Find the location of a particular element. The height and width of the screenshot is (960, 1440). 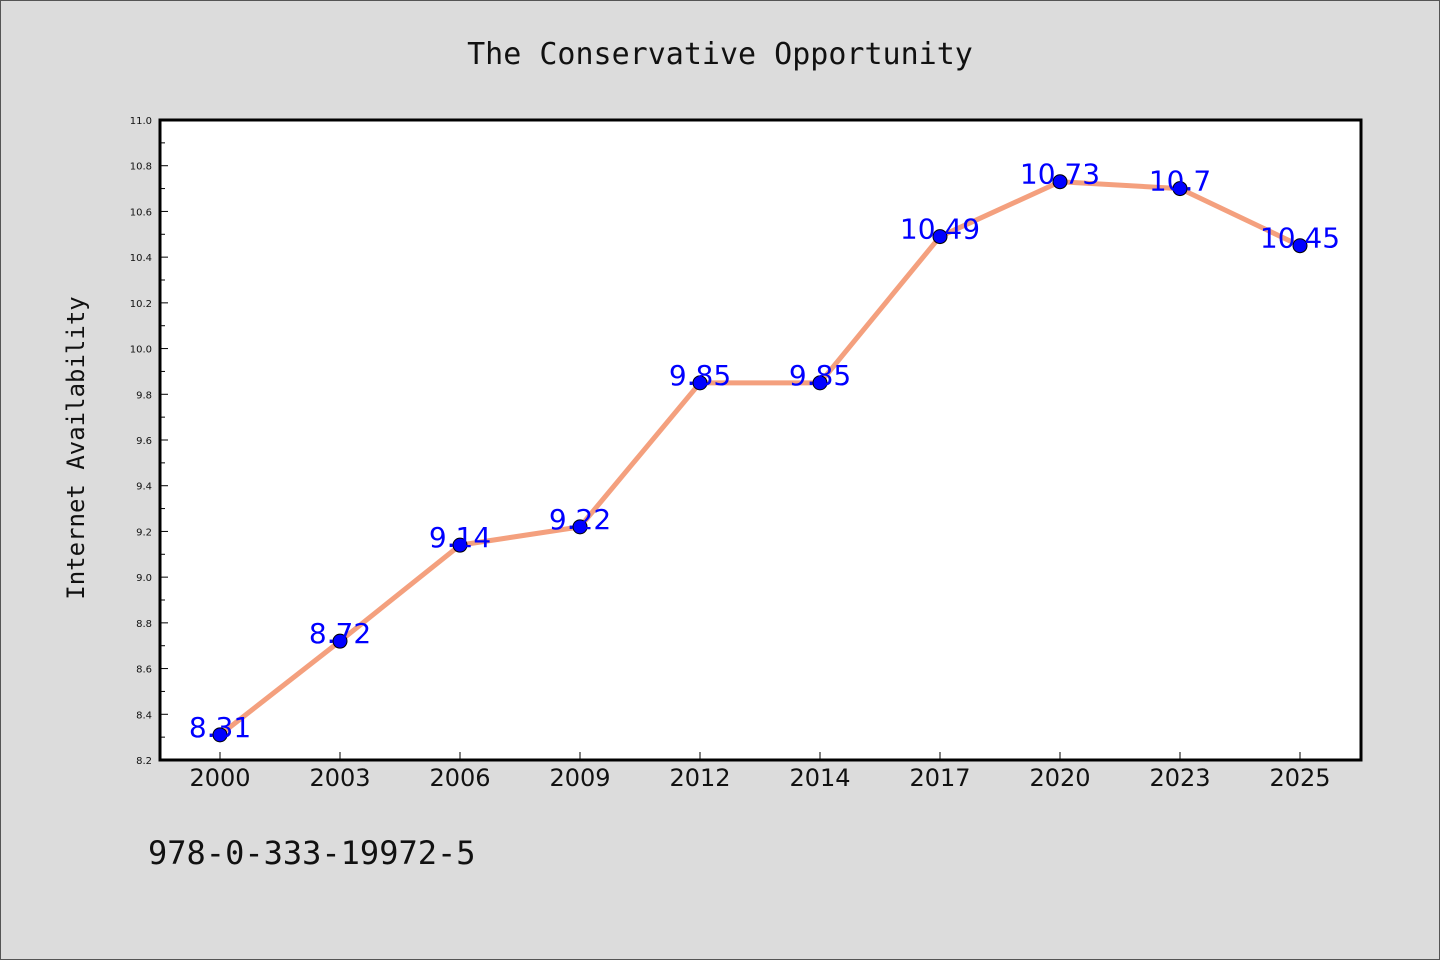

x-tick-label: 2017 is located at coordinates (939, 778).